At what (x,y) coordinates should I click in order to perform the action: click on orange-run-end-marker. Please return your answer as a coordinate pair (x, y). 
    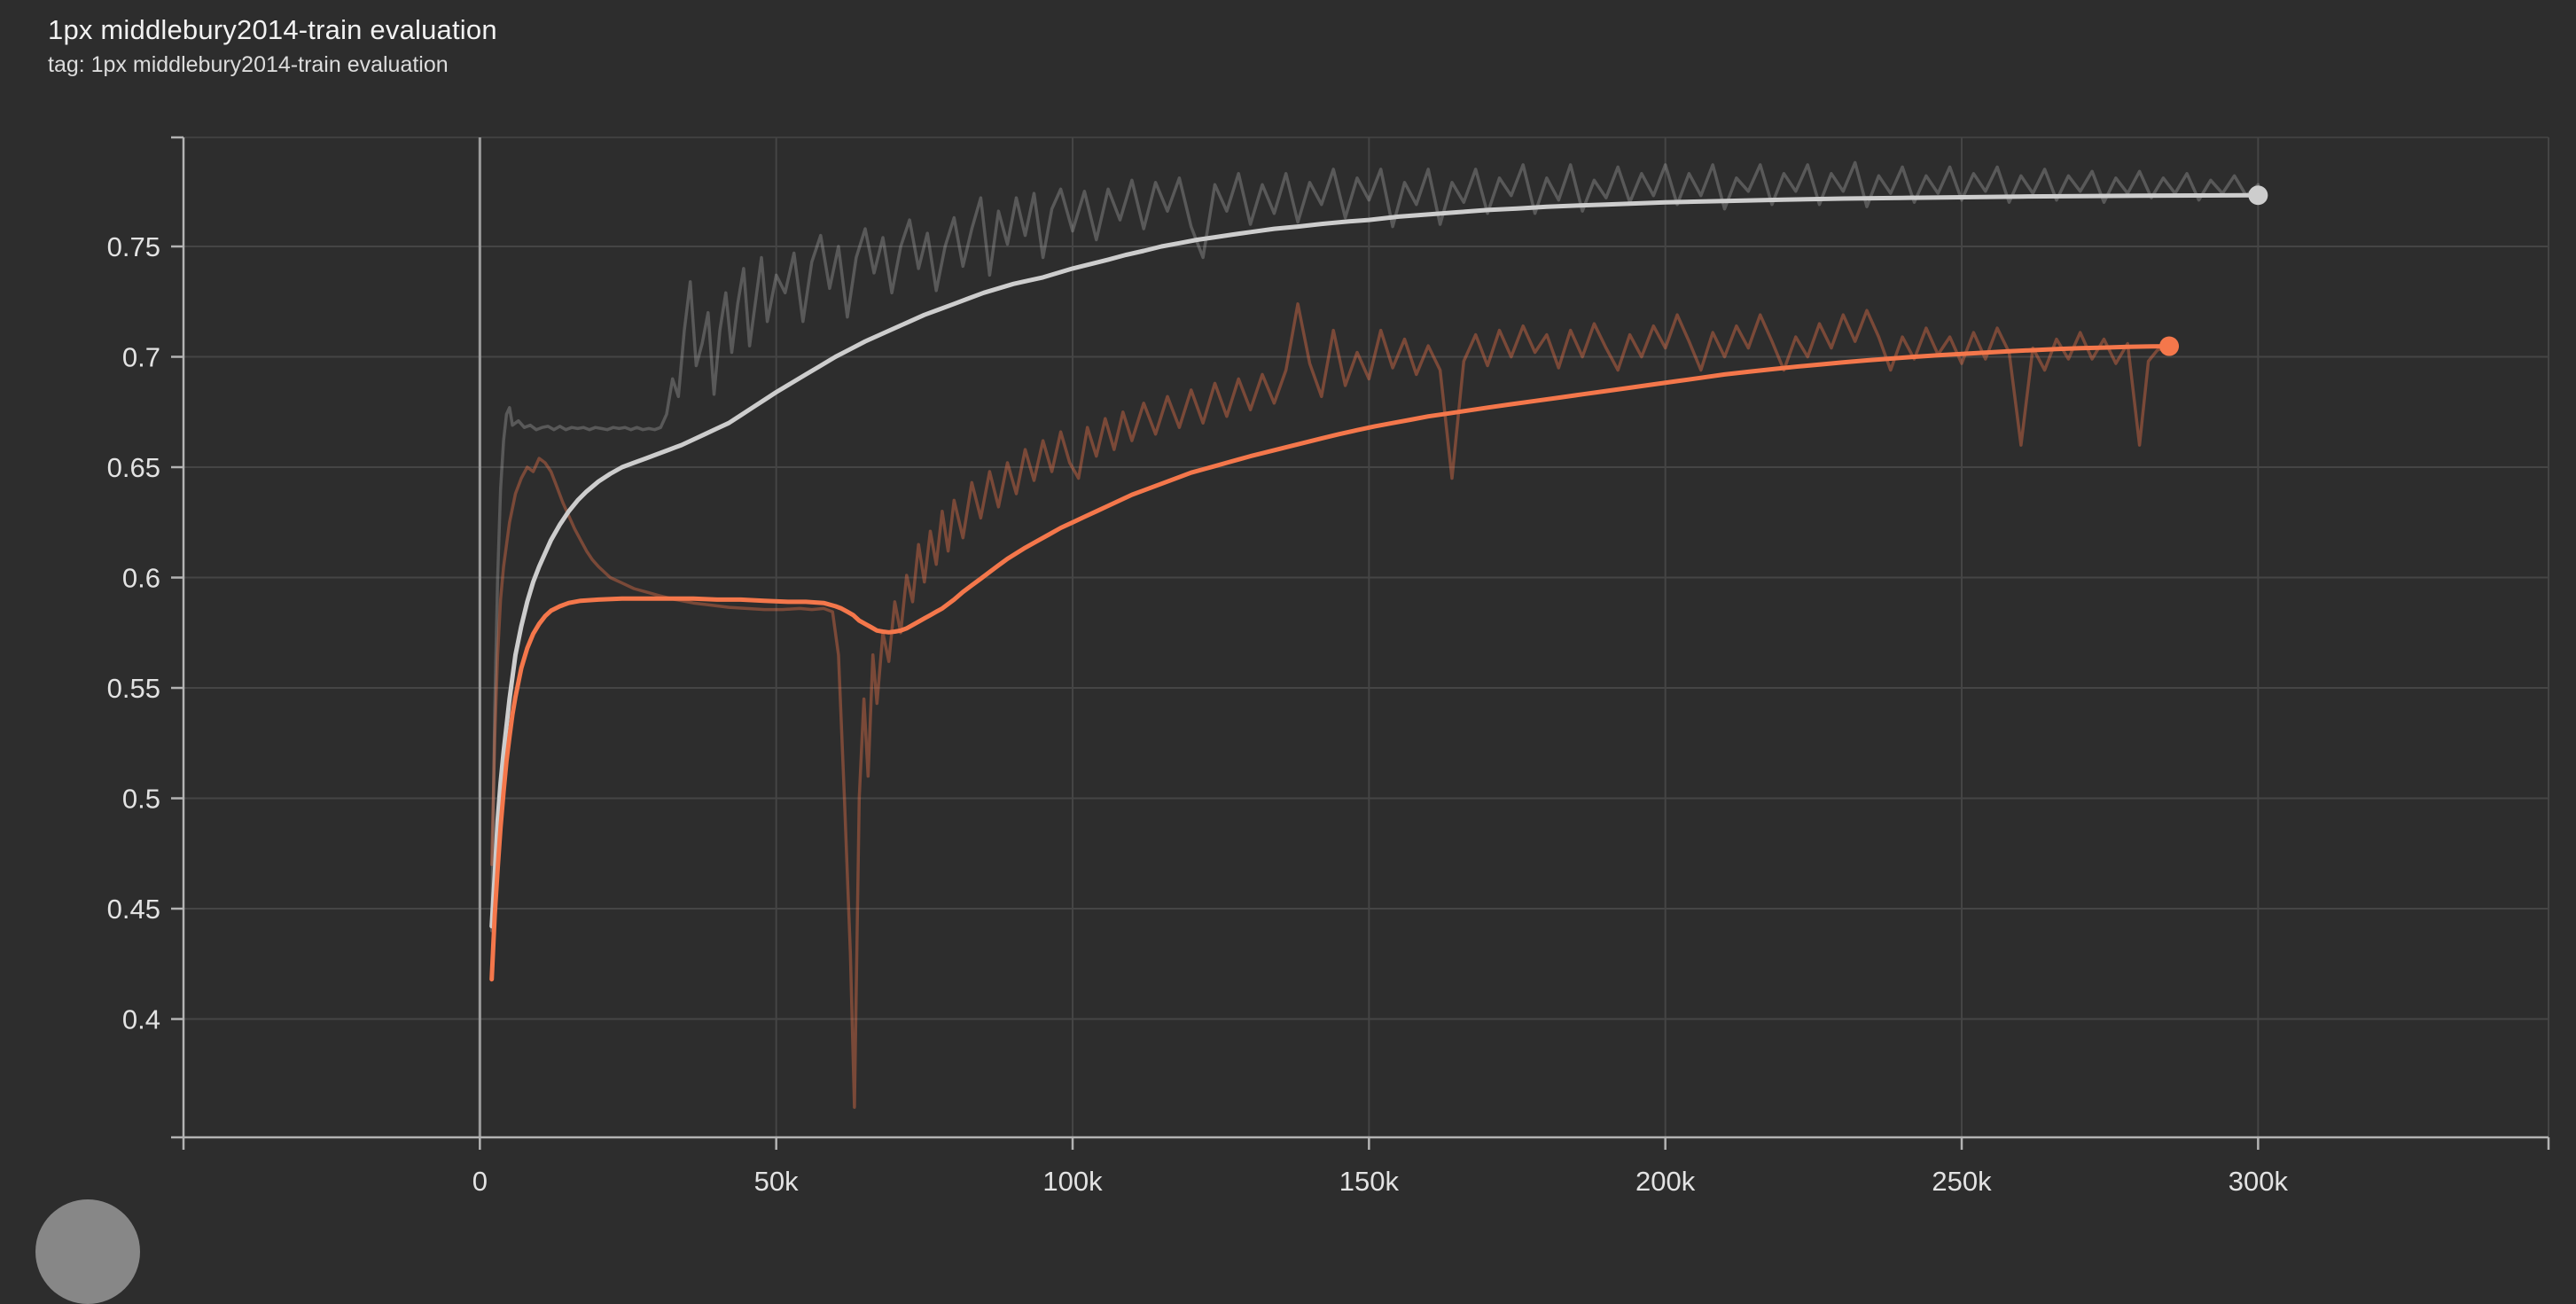
    Looking at the image, I should click on (2169, 346).